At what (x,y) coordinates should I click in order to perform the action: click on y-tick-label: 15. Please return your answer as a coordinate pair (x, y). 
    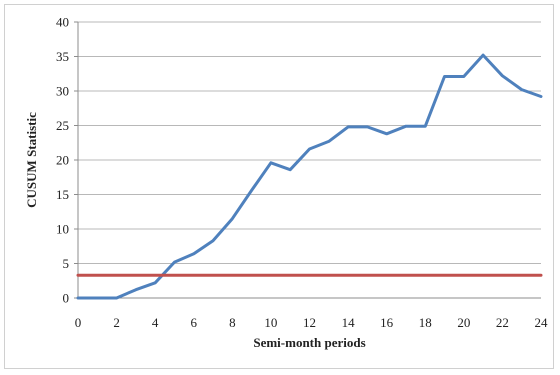
    Looking at the image, I should click on (62, 194).